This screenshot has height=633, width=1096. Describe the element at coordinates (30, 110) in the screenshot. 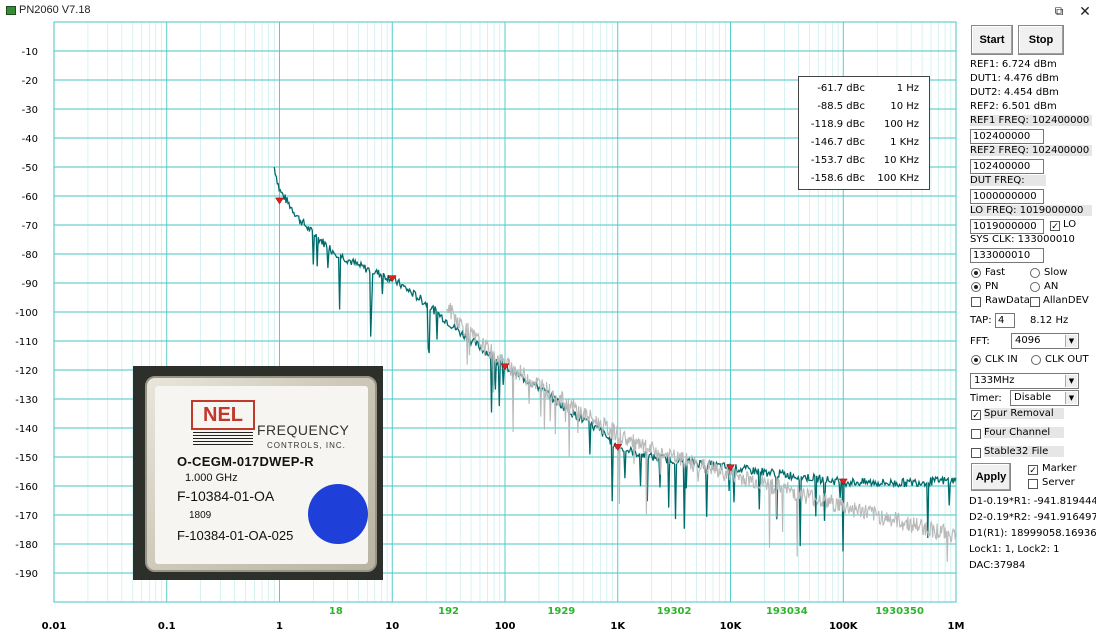

I see `y-tick-label: -30` at that location.